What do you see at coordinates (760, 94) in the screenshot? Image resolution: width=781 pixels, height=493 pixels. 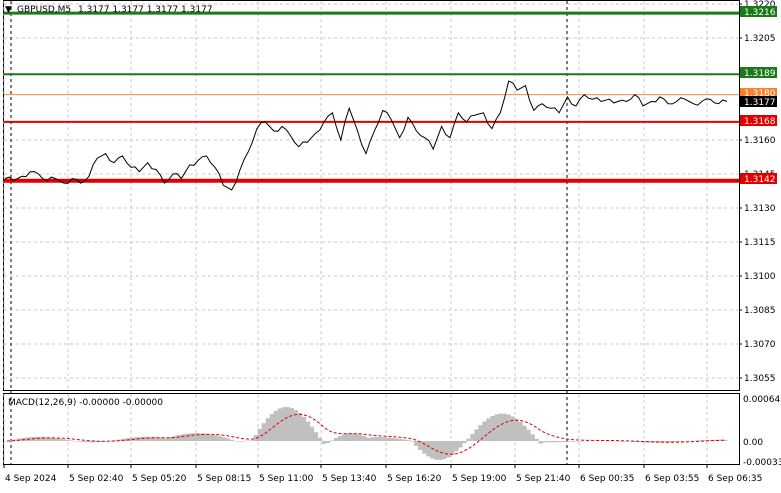 I see `svg-text: 1.3180` at bounding box center [760, 94].